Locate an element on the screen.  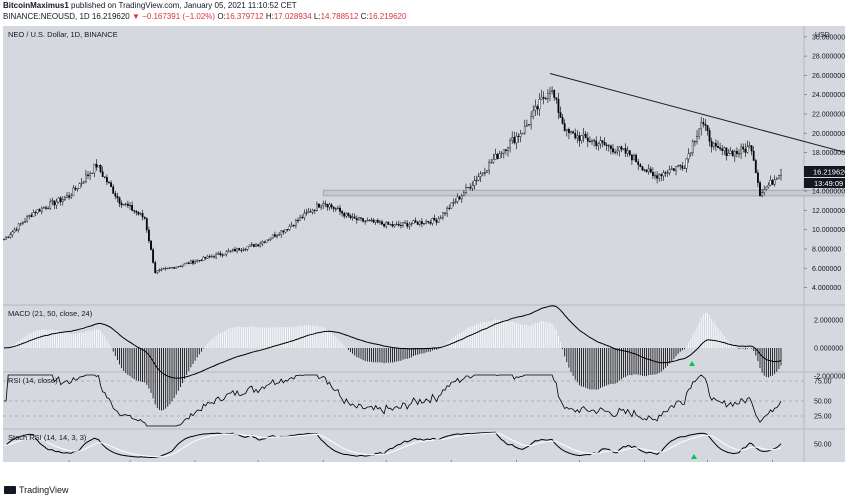
author-name: BitcoinMaximus1 is located at coordinates (36, 5).